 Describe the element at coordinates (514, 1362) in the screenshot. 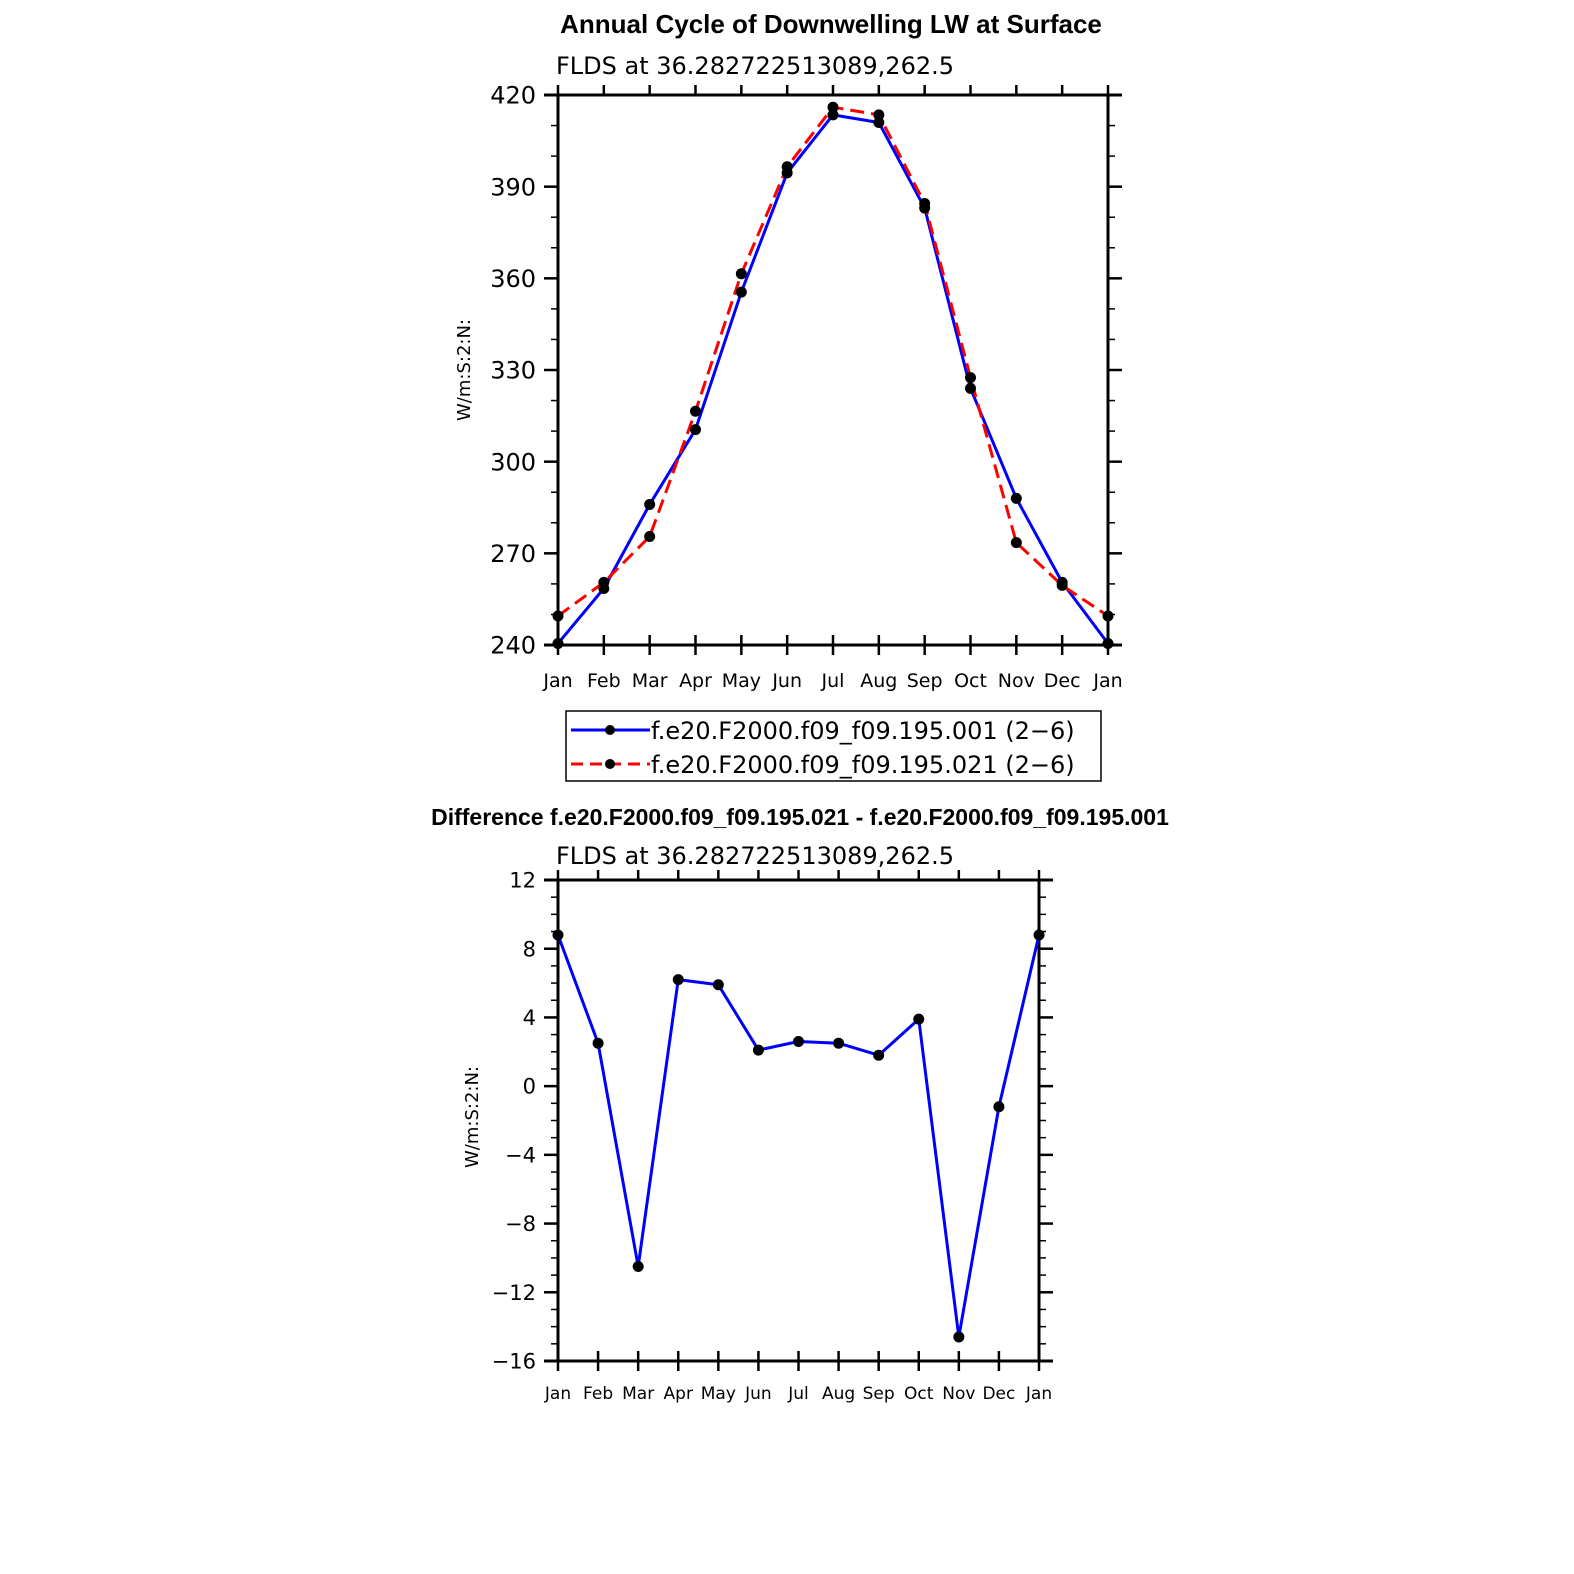

I see `y-tick-label: −16` at that location.